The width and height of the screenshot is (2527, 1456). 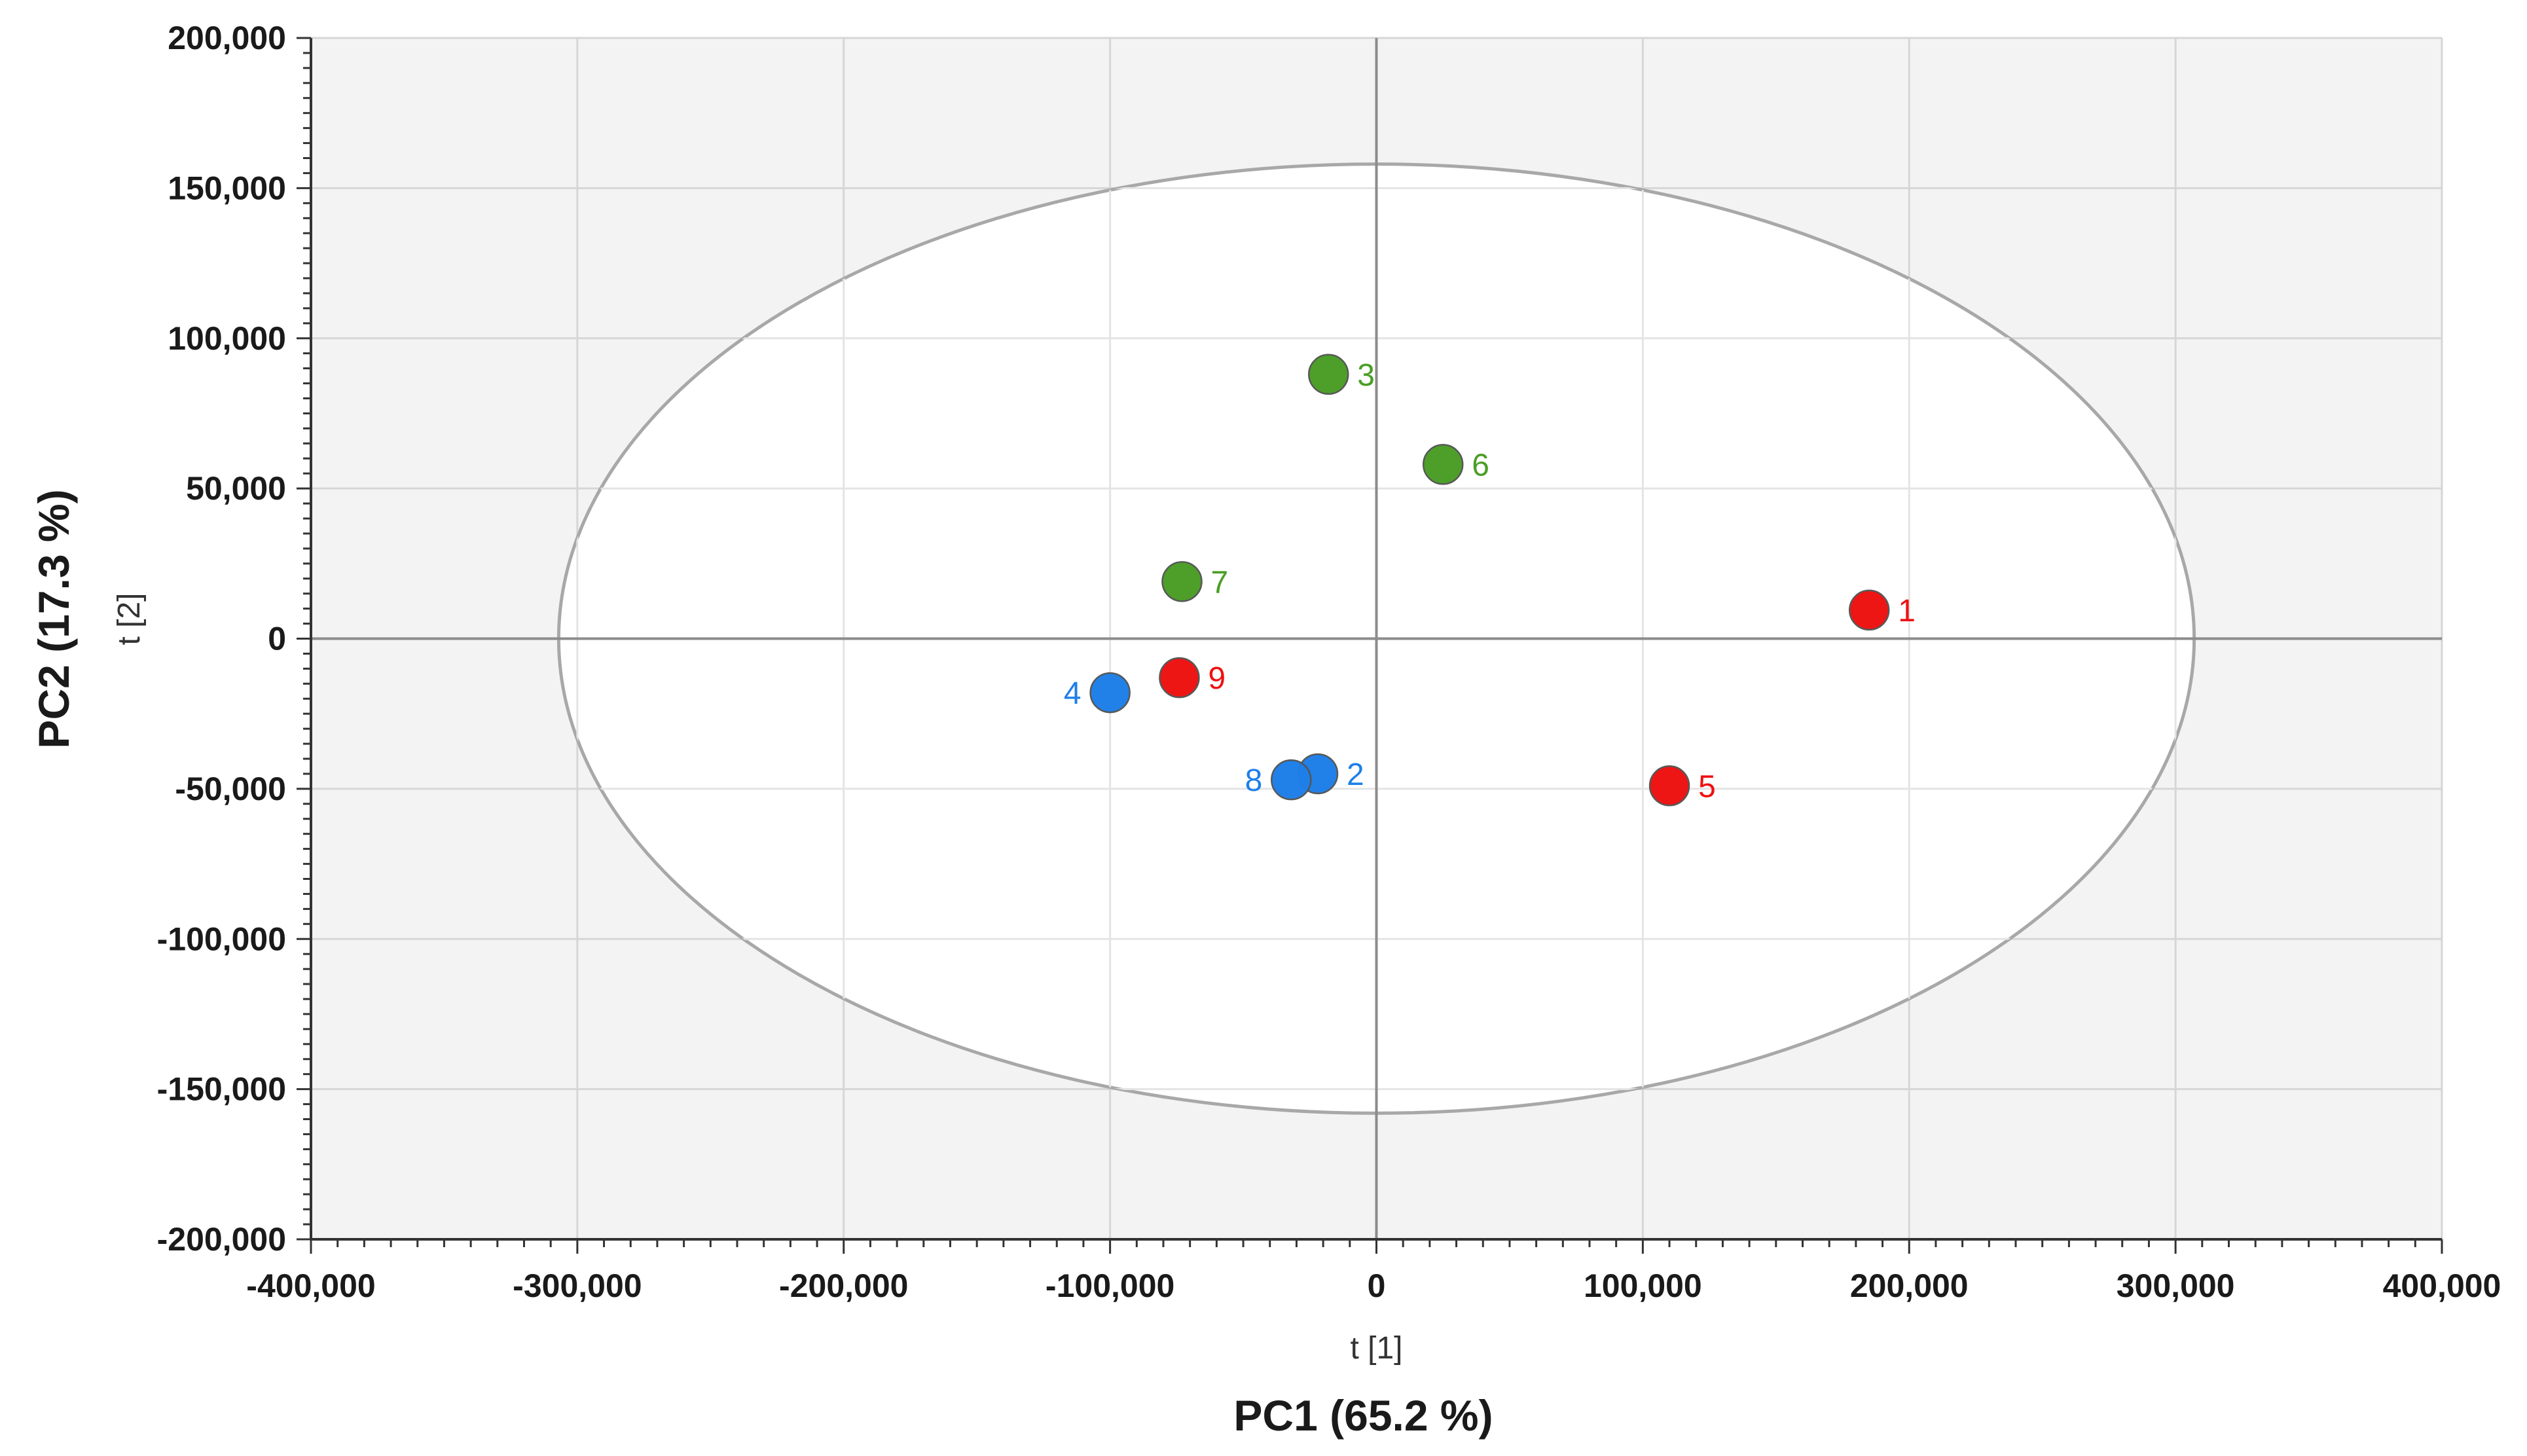 I want to click on y-axis-sublabel: t [2], so click(x=129, y=618).